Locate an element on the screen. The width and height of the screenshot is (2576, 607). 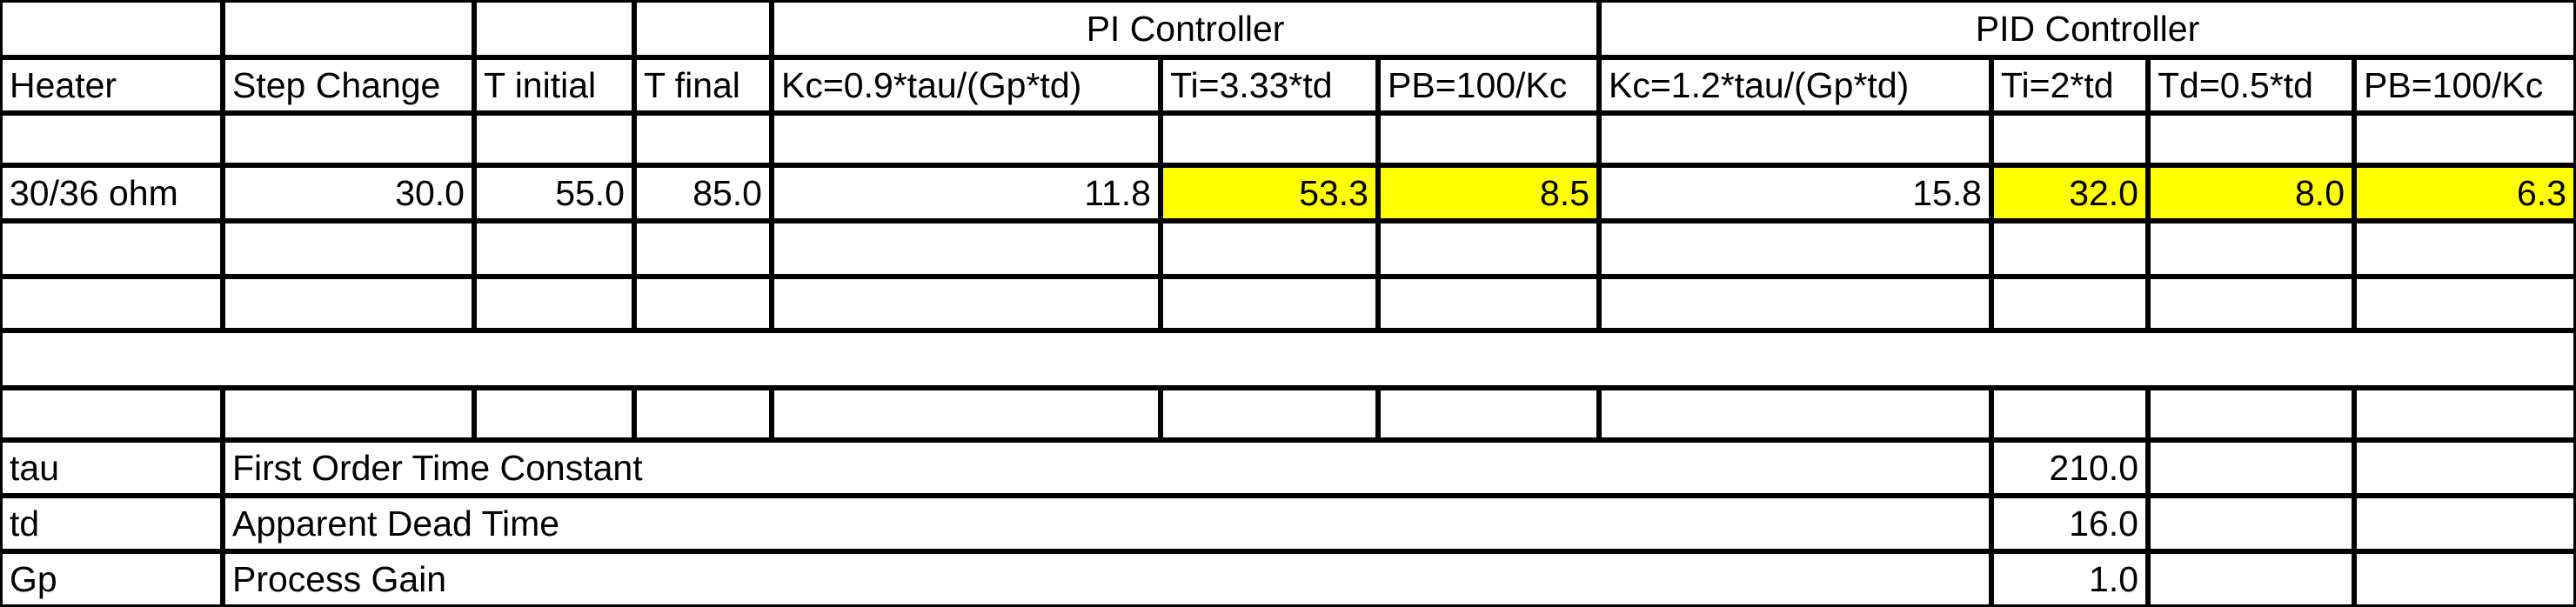
cell-r9-j is located at coordinates (2251, 468).